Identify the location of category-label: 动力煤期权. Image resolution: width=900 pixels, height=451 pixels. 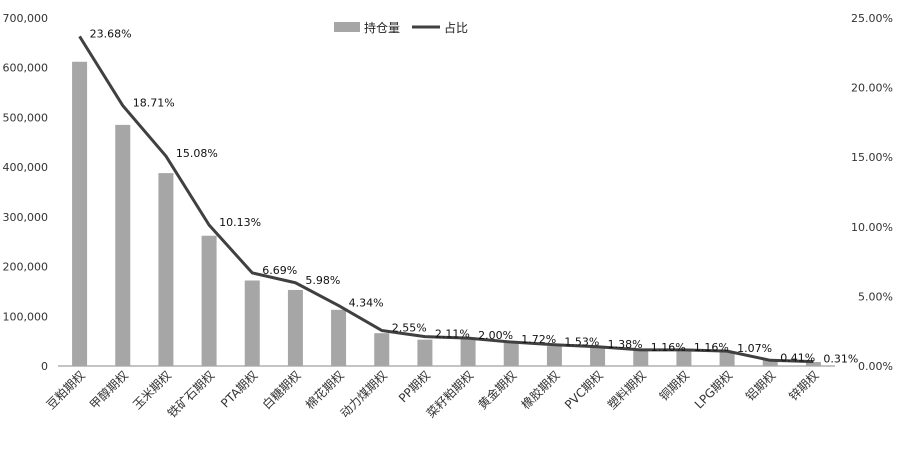
(364, 394).